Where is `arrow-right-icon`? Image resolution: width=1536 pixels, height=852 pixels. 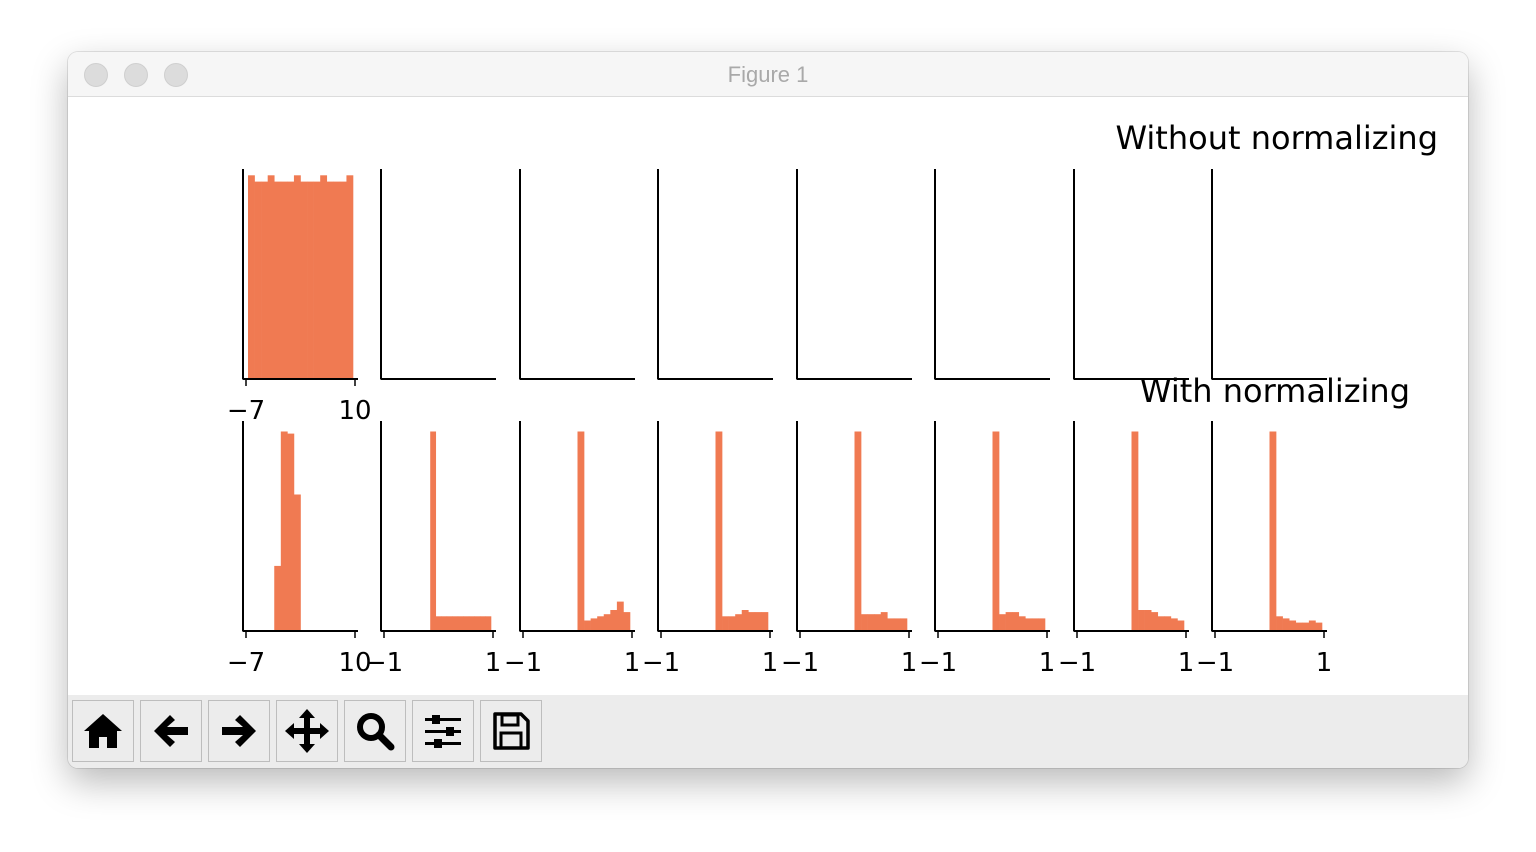
arrow-right-icon is located at coordinates (239, 731).